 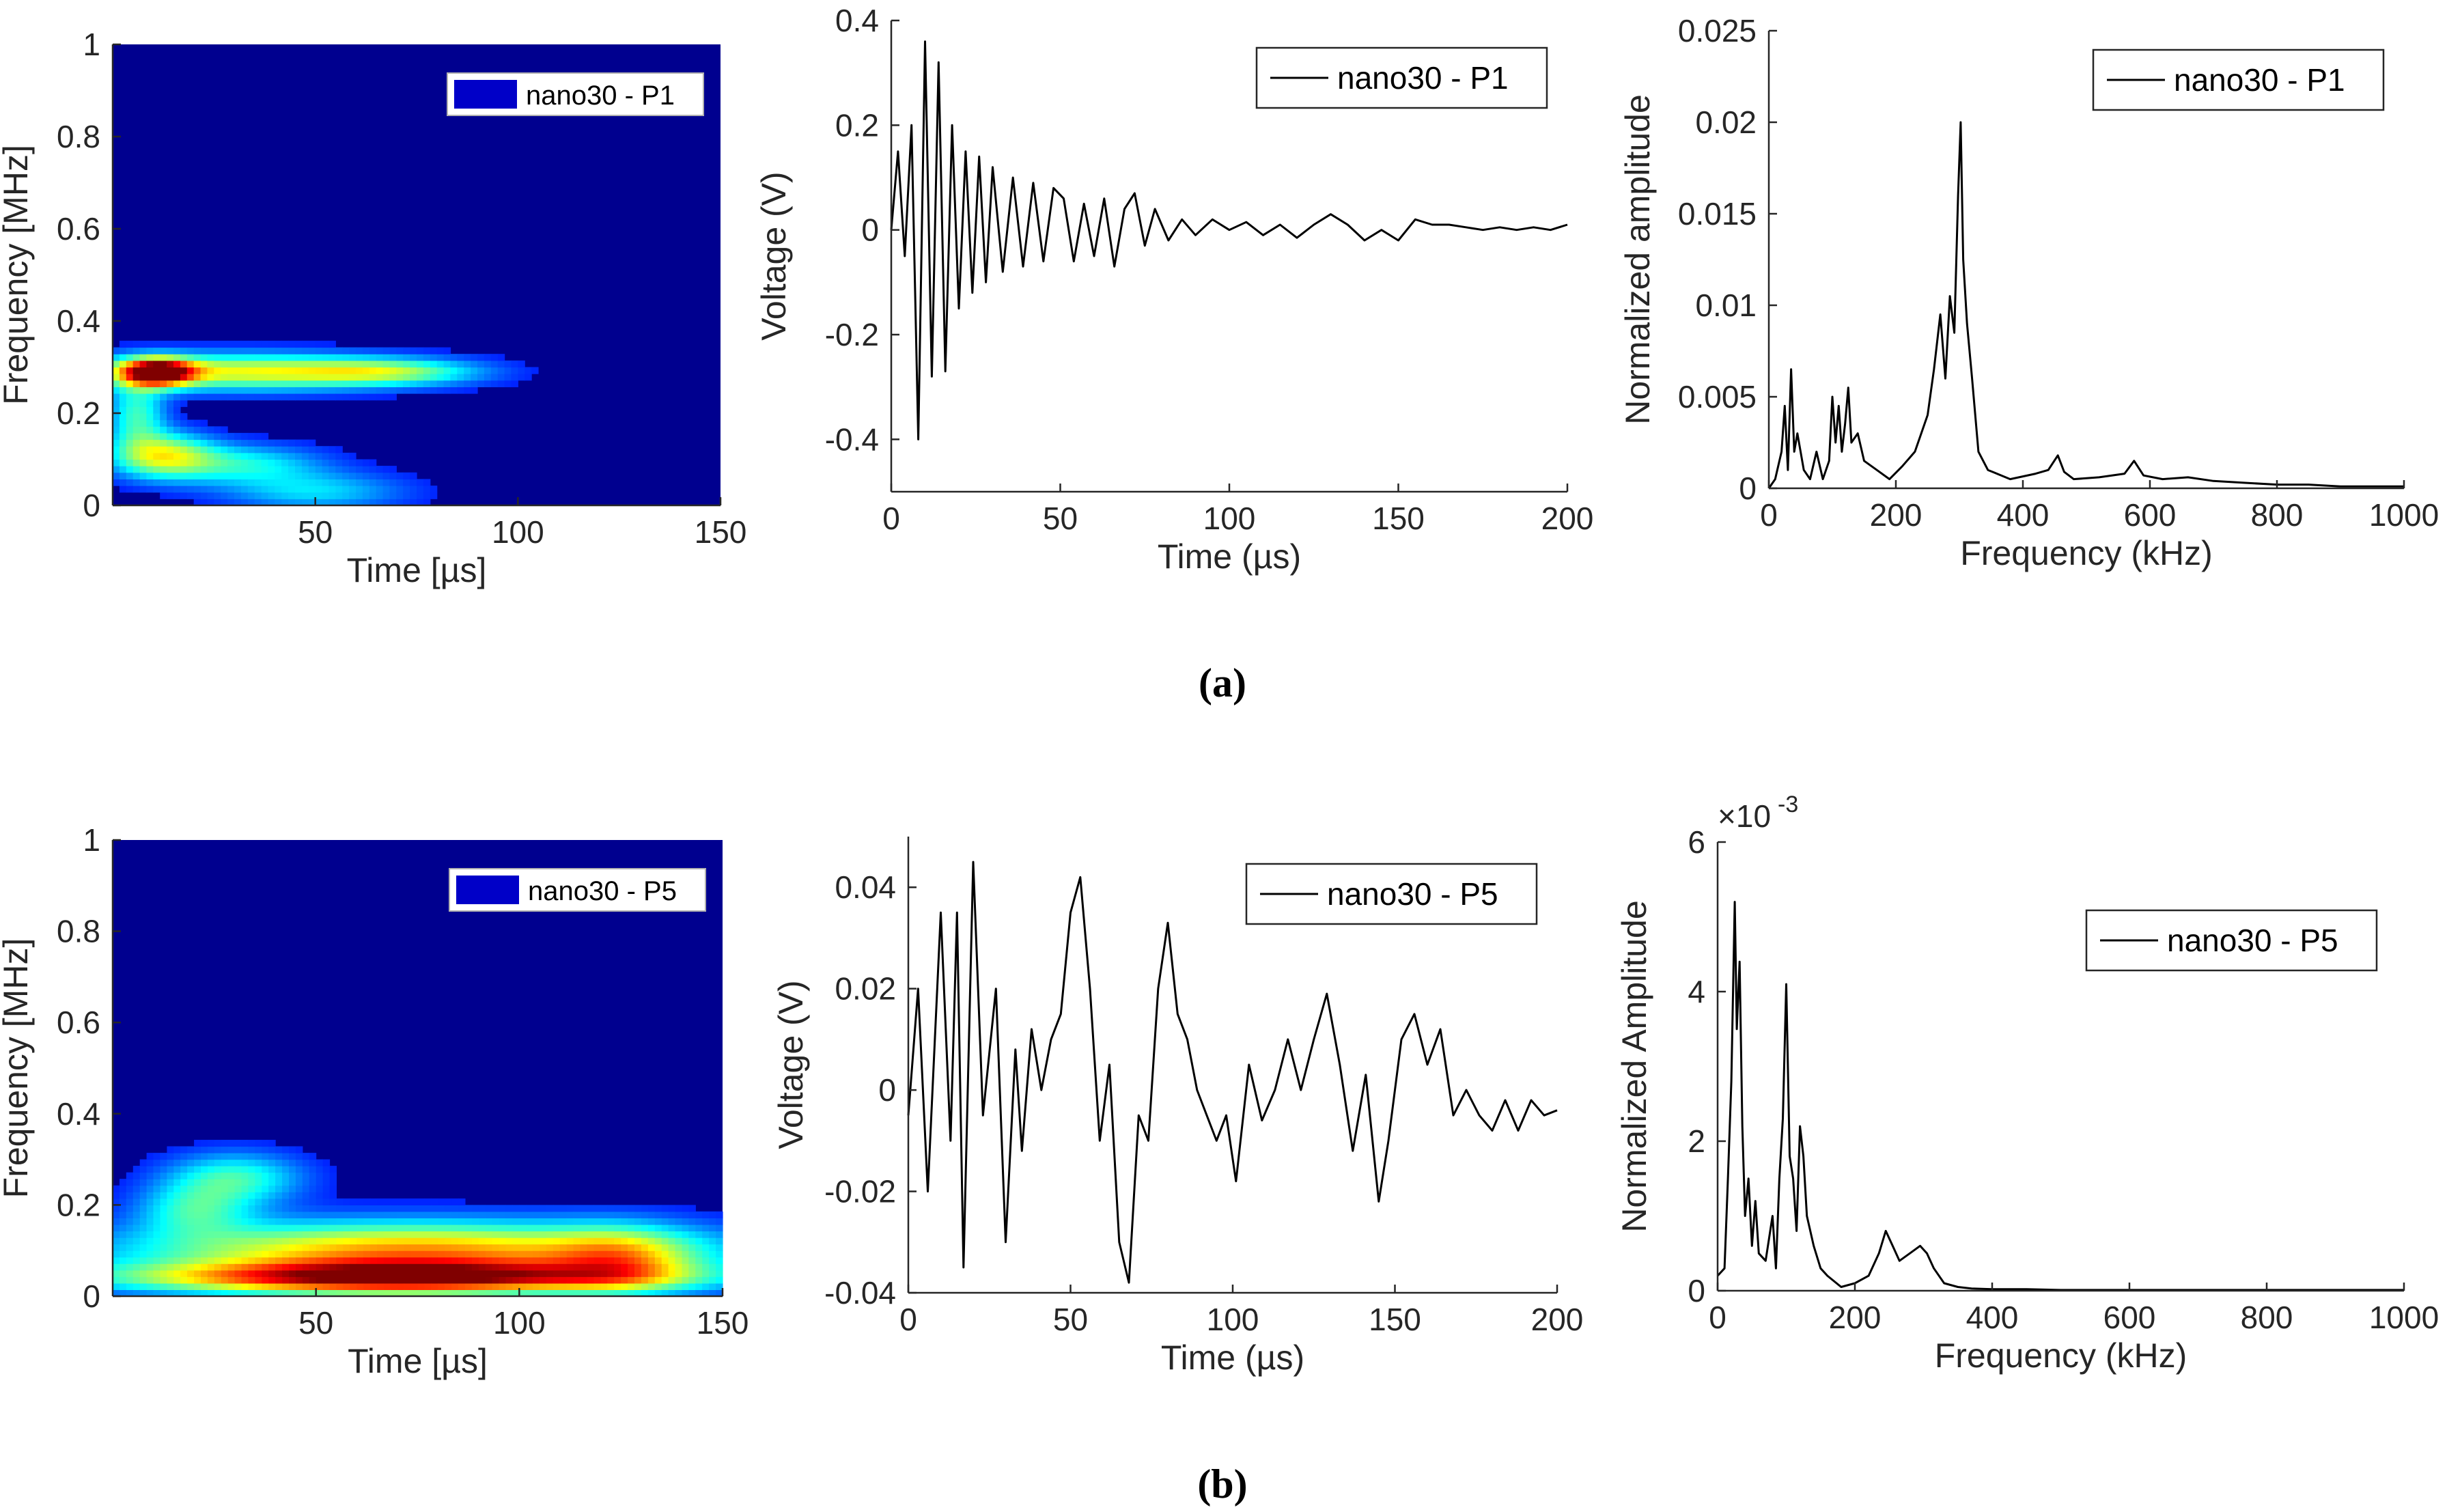 What do you see at coordinates (91, 840) in the screenshot?
I see `y-tick-label: 1` at bounding box center [91, 840].